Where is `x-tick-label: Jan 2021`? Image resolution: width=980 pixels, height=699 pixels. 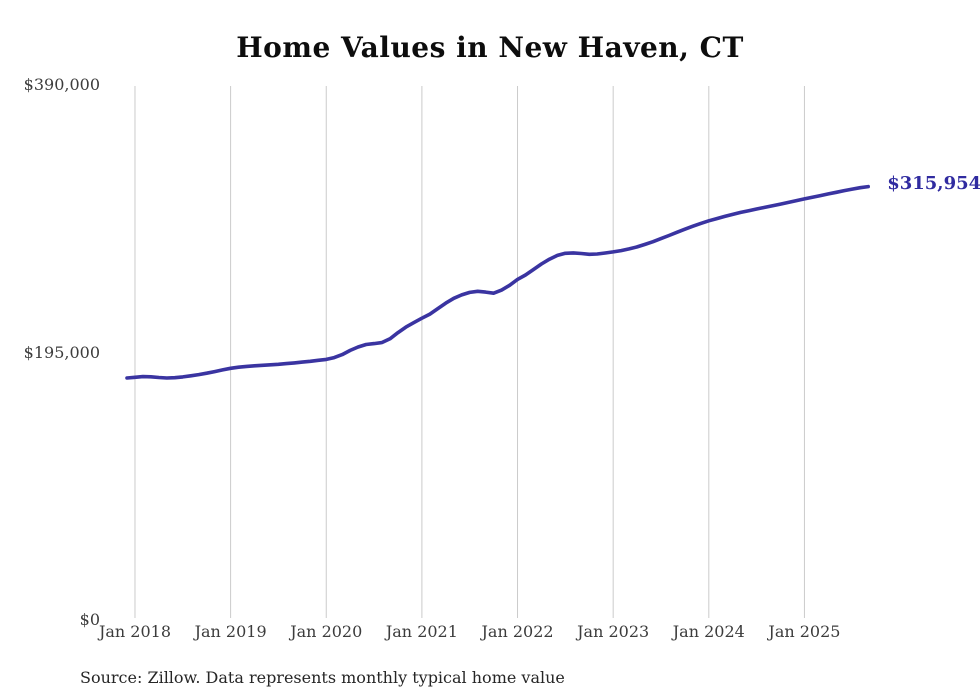
x-tick-label: Jan 2021 is located at coordinates (421, 631).